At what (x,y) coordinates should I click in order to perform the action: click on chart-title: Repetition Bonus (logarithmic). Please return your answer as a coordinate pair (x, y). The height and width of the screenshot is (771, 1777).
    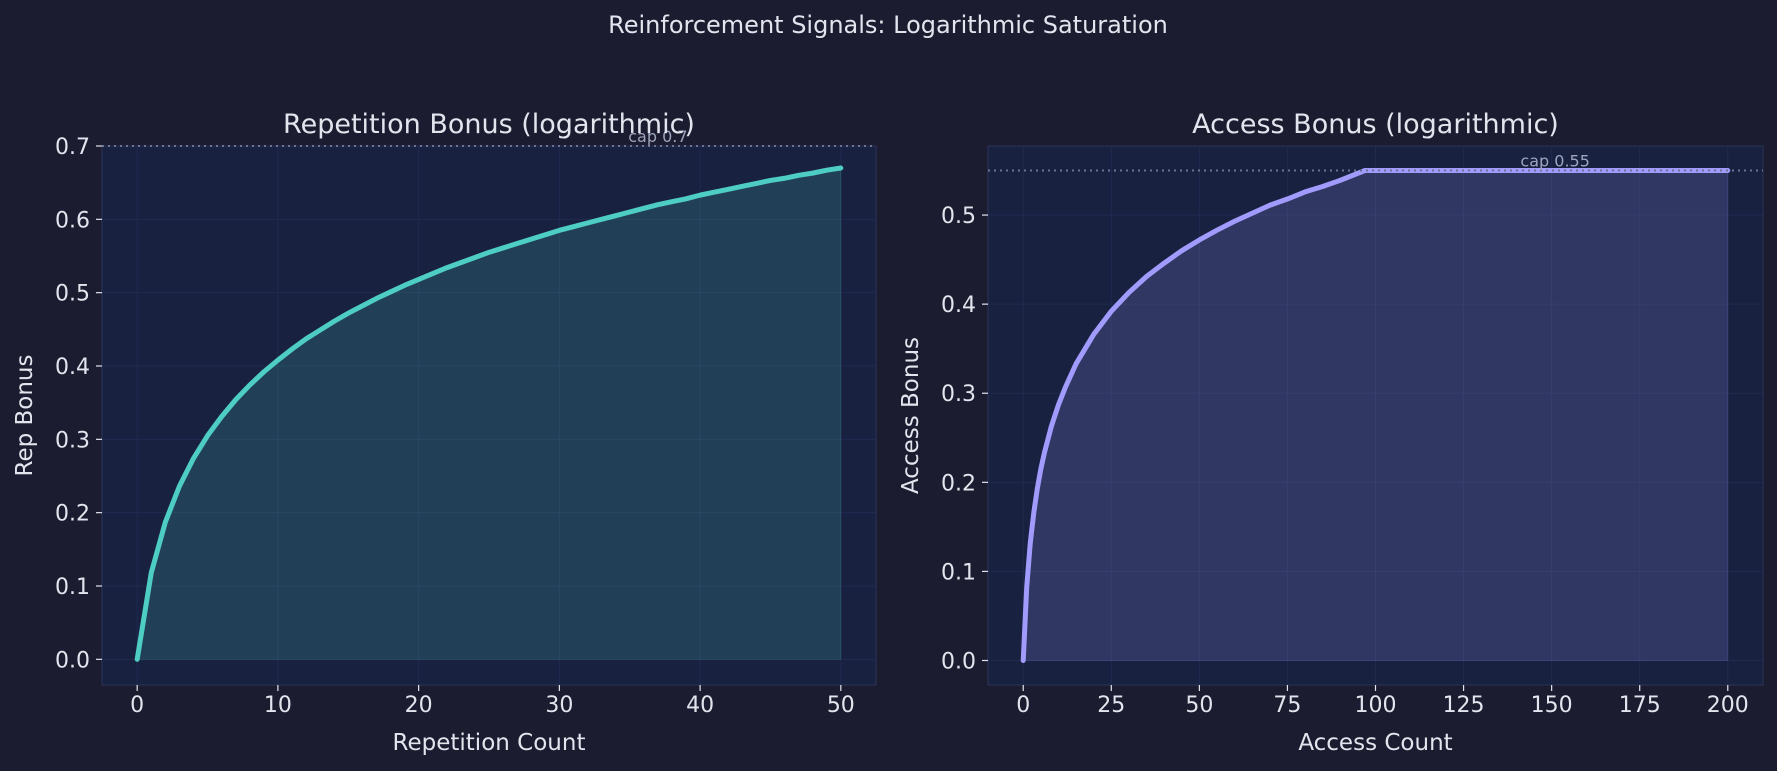
    Looking at the image, I should click on (489, 124).